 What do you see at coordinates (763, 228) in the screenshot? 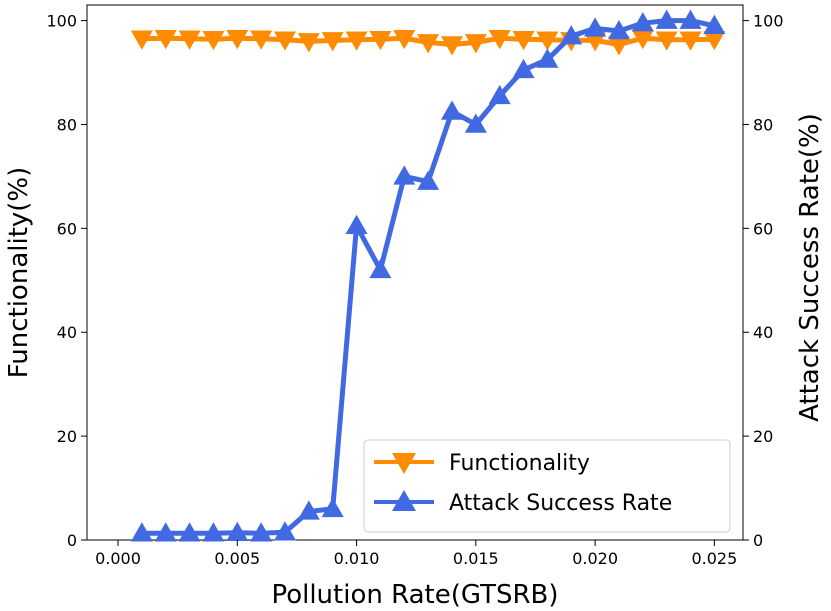
I see `y-right-tick-label: 60` at bounding box center [763, 228].